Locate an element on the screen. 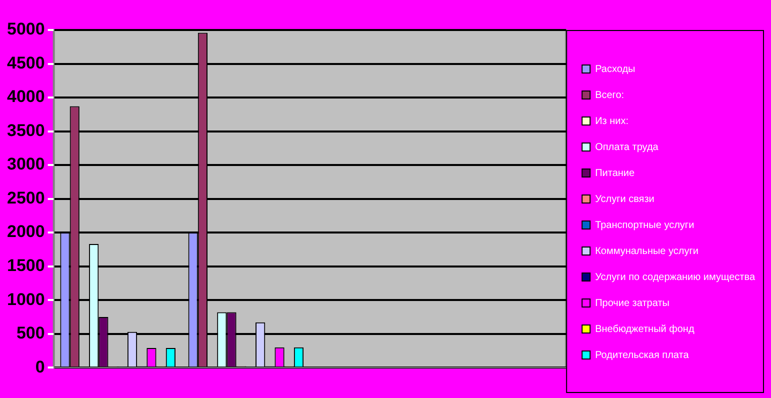 This screenshot has width=771, height=398. y-tick-label: 3000 is located at coordinates (25, 164).